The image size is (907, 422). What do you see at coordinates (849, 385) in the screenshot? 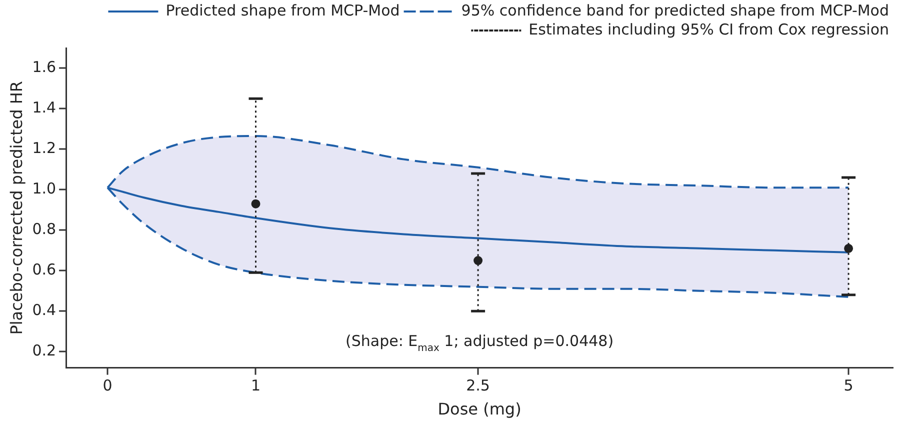
I see `x-tick-label: 5` at bounding box center [849, 385].